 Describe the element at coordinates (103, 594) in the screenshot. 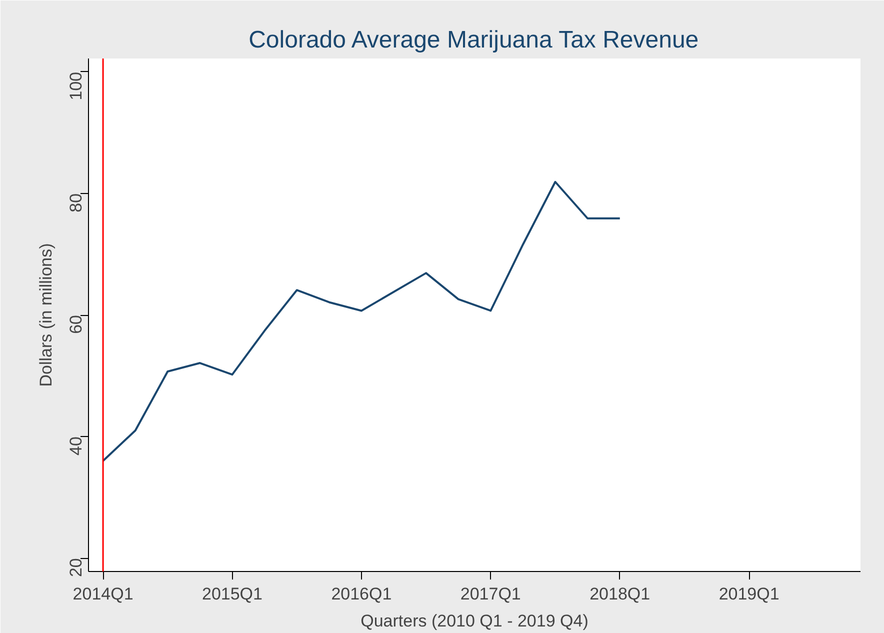

I see `x-tick-label: 2014Q1` at that location.